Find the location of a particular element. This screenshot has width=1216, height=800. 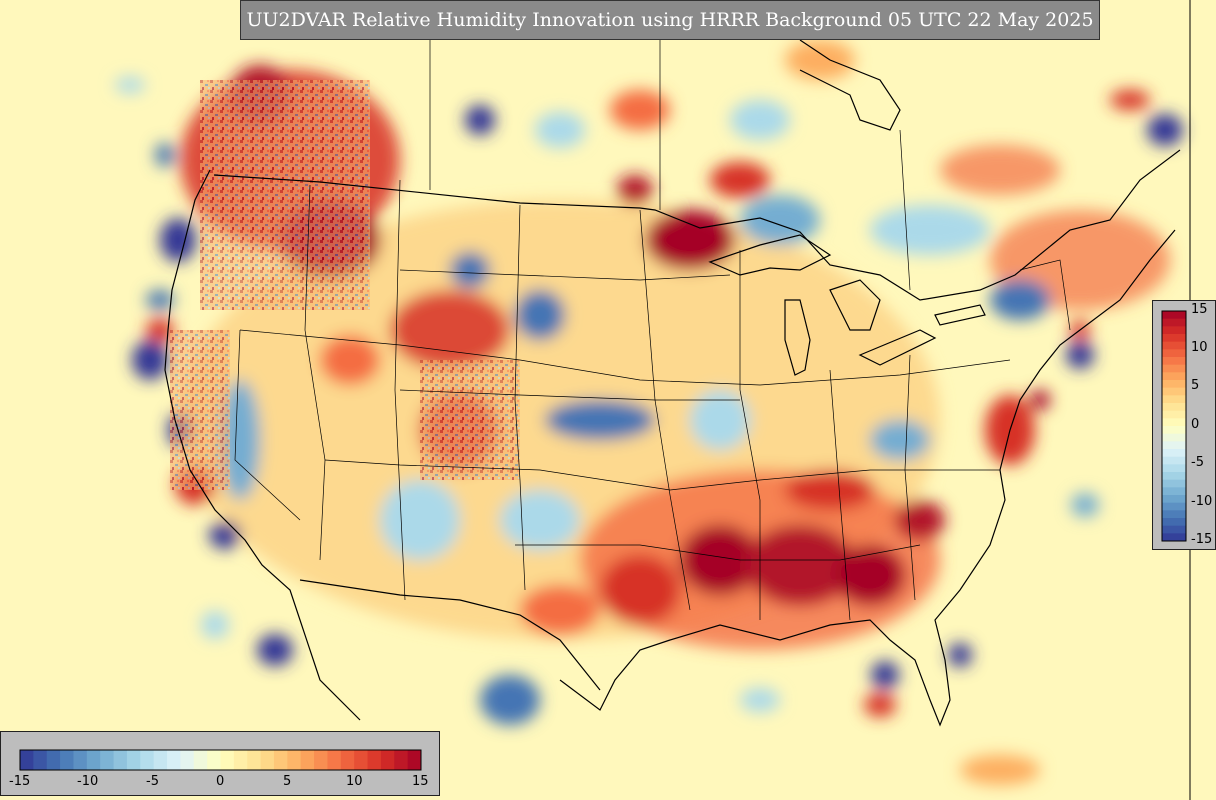

colorbar-h-tick: 0 is located at coordinates (220, 781).